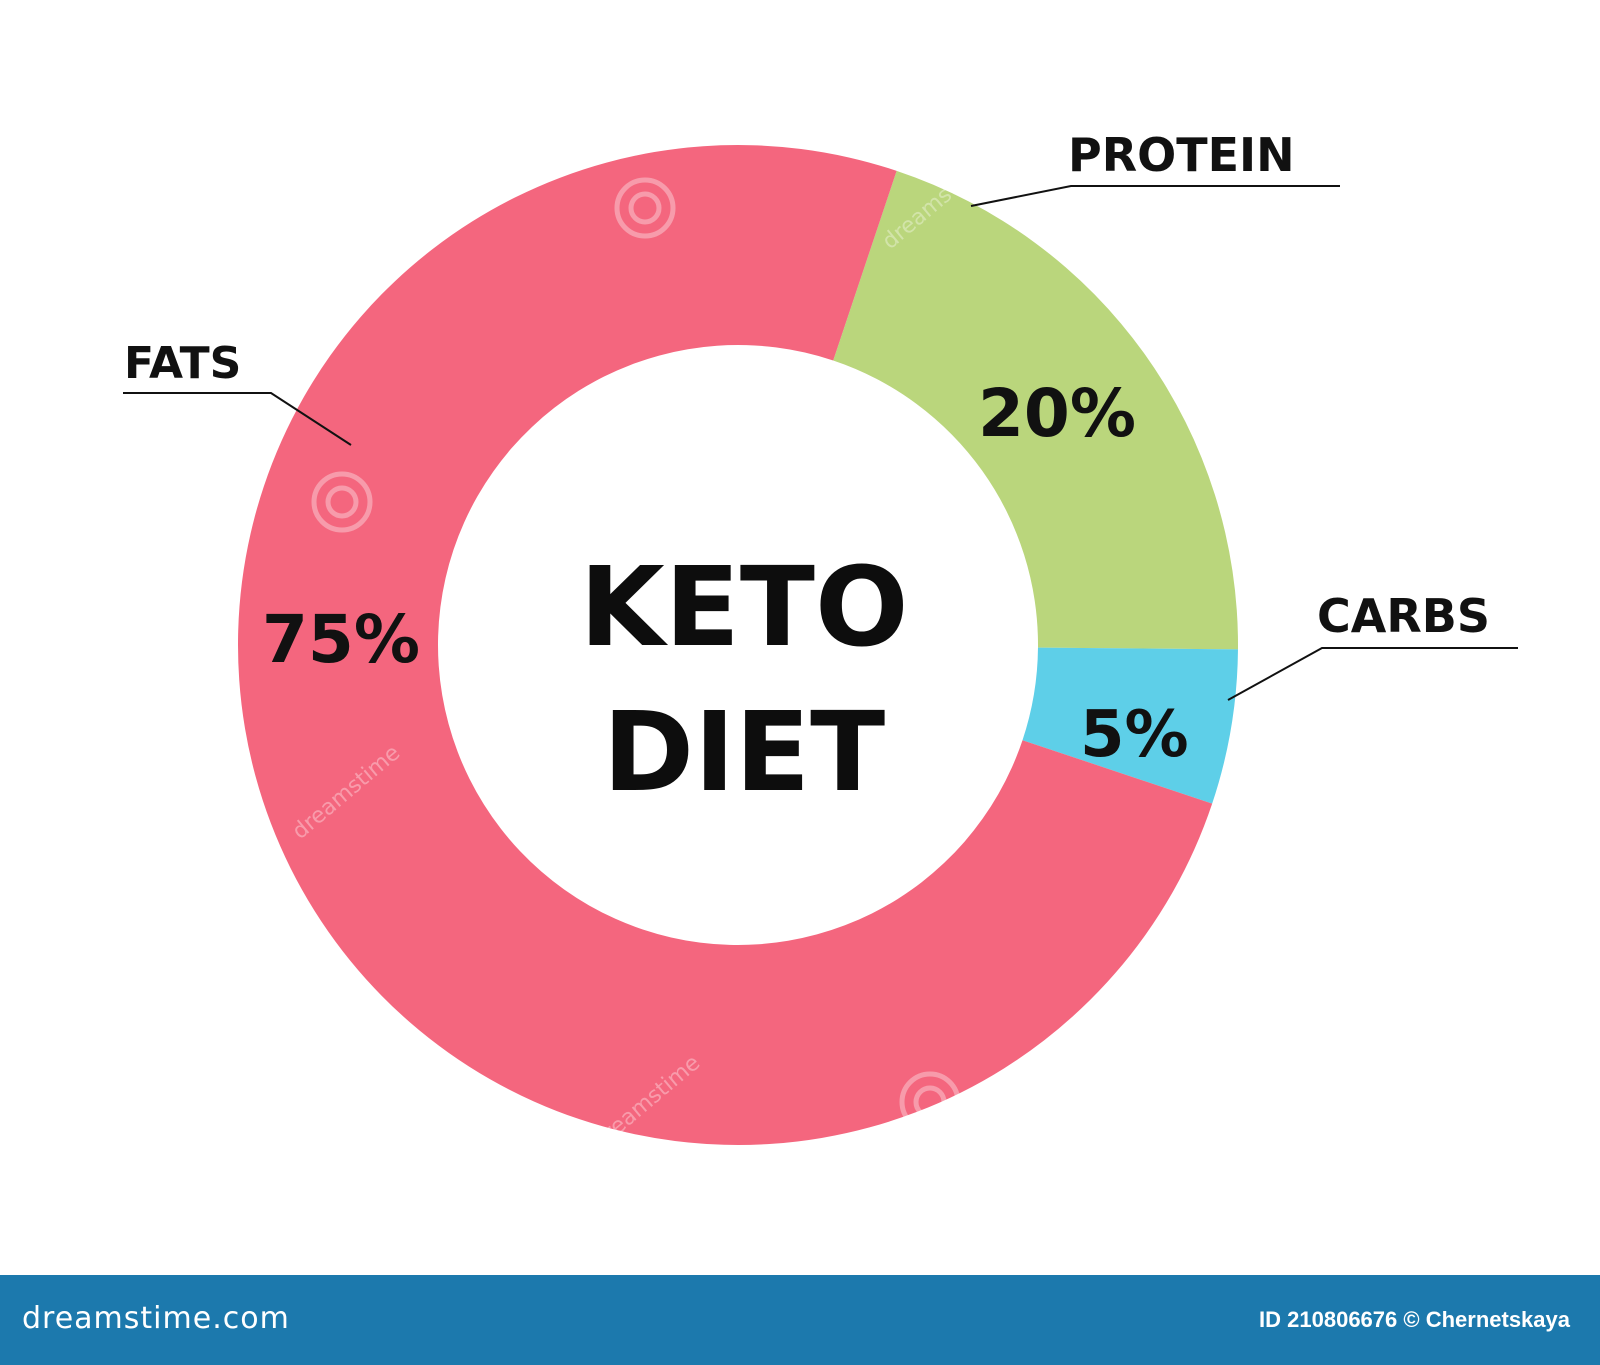 This screenshot has width=1600, height=1365. Describe the element at coordinates (1155, 196) in the screenshot. I see `protein-leader-line` at that location.